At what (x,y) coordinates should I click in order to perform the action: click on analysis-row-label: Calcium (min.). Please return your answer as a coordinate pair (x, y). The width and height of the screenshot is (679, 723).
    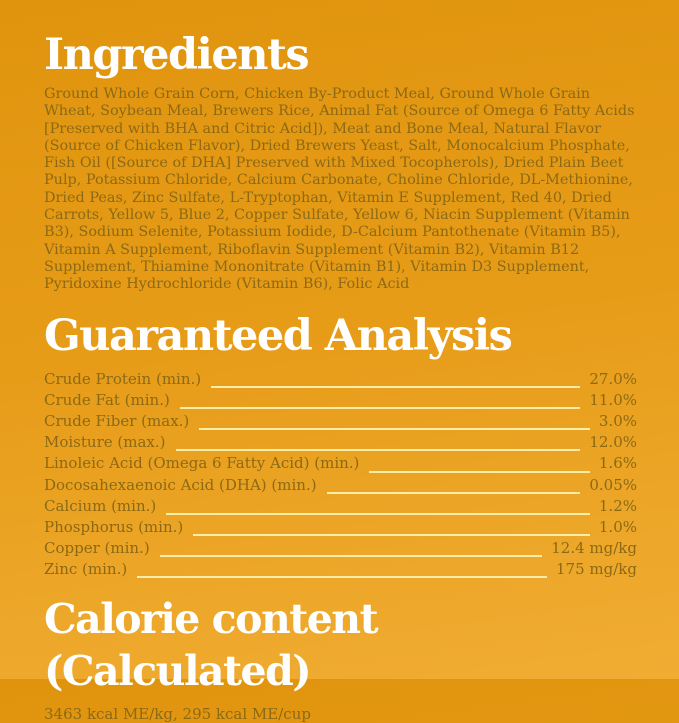
    Looking at the image, I should click on (100, 505).